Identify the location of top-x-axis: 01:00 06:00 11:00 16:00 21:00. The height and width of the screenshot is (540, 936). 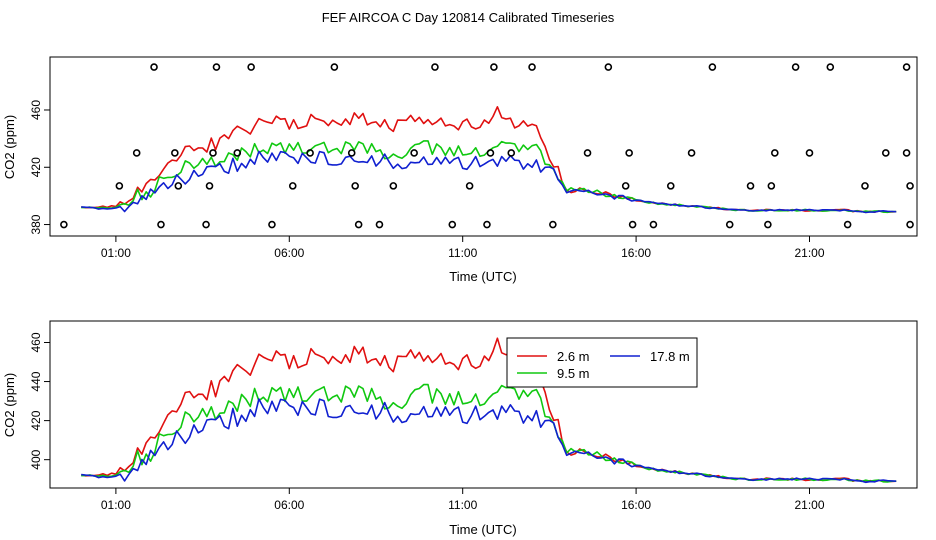
(463, 248).